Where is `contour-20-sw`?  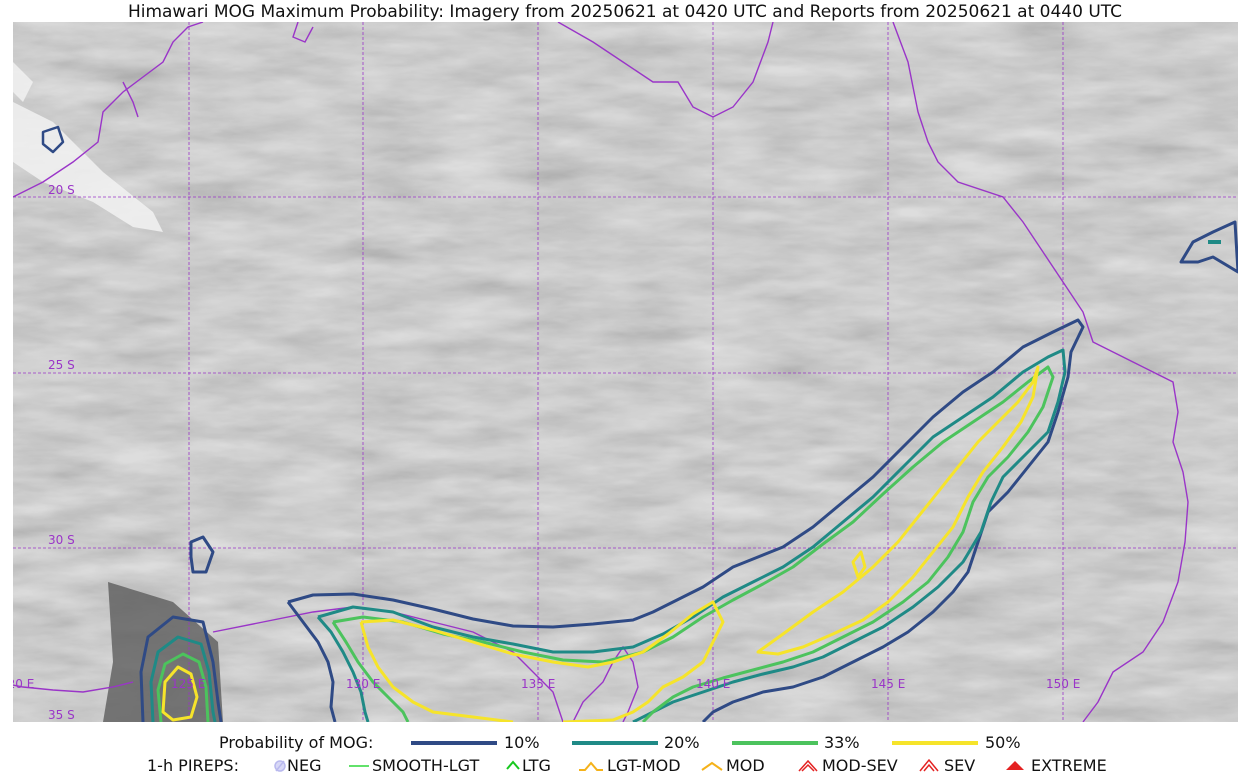
contour-20-sw is located at coordinates (183, 678).